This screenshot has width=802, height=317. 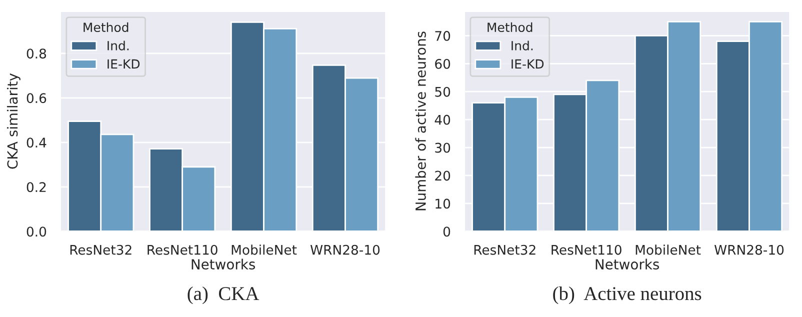 What do you see at coordinates (442, 35) in the screenshot?
I see `y-tick-label: 70` at bounding box center [442, 35].